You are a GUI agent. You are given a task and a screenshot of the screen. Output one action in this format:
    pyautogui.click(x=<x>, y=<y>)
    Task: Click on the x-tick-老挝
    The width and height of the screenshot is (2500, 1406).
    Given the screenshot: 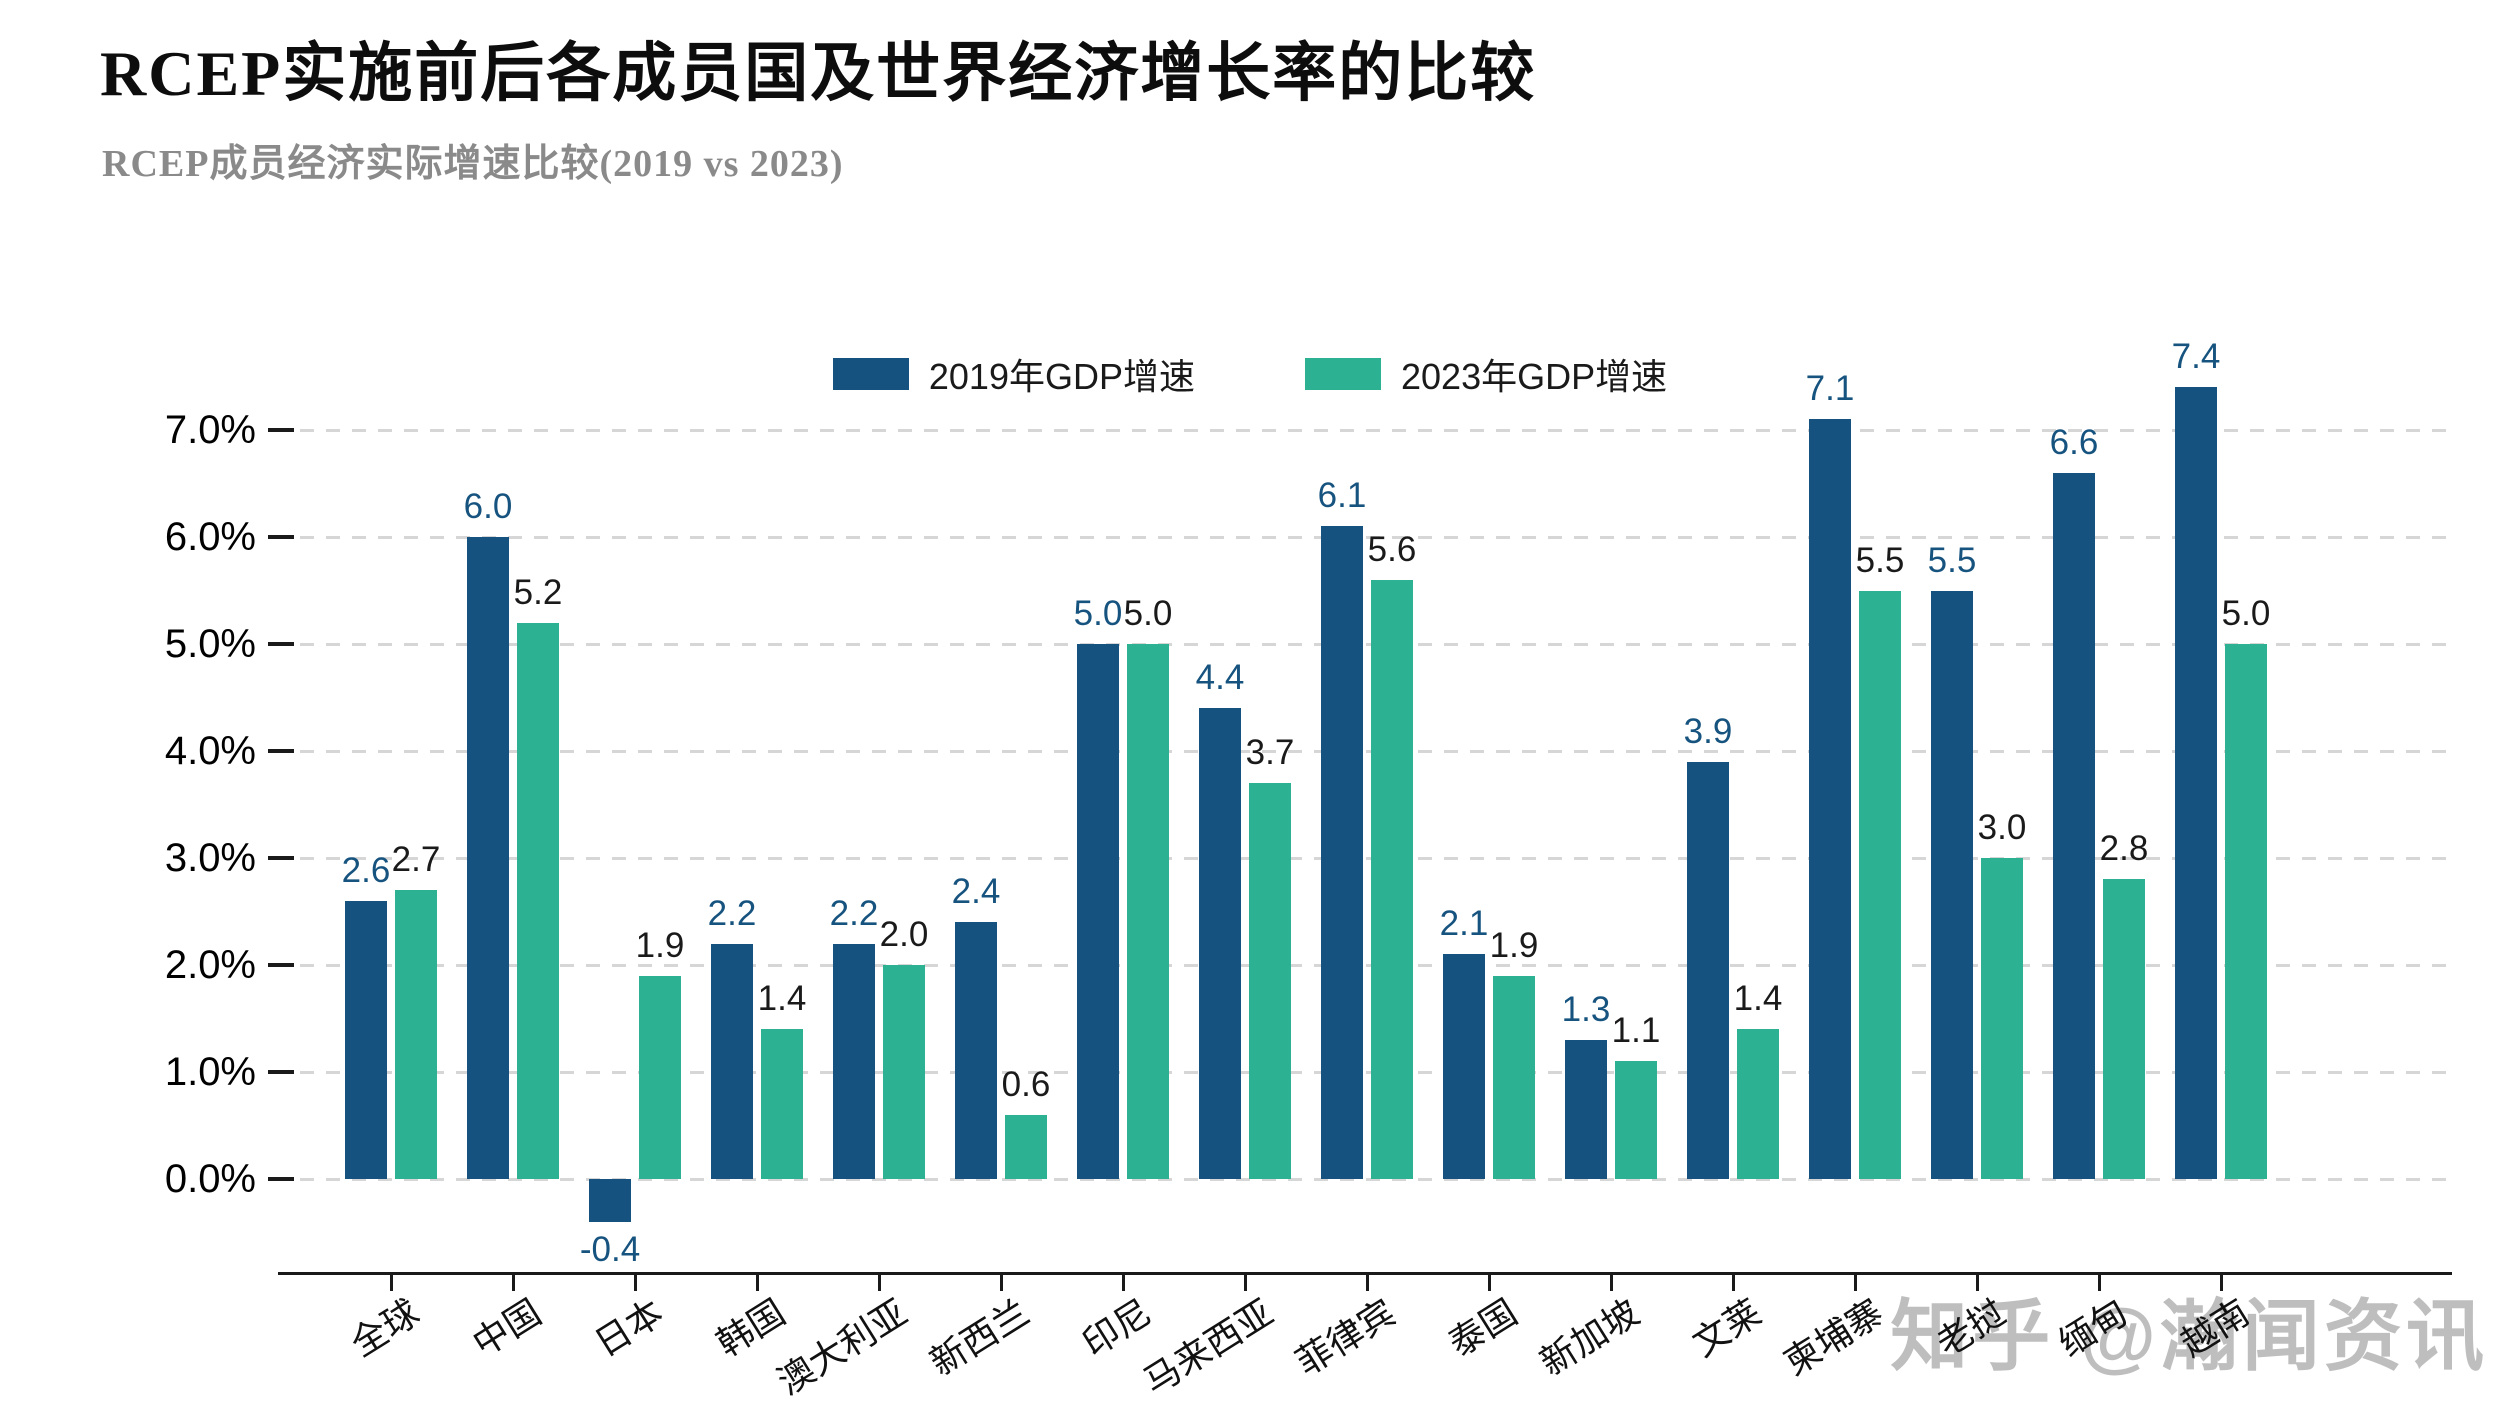 What is the action you would take?
    pyautogui.click(x=1977, y=1283)
    